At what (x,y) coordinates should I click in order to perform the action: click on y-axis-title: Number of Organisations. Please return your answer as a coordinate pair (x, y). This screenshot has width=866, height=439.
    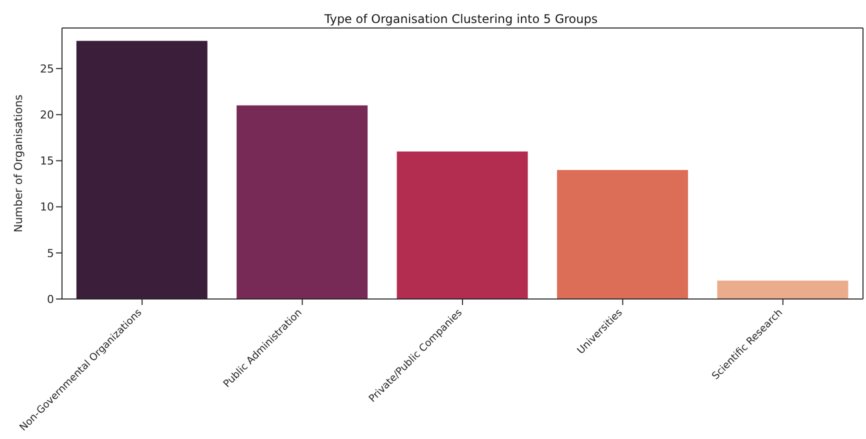
    Looking at the image, I should click on (18, 163).